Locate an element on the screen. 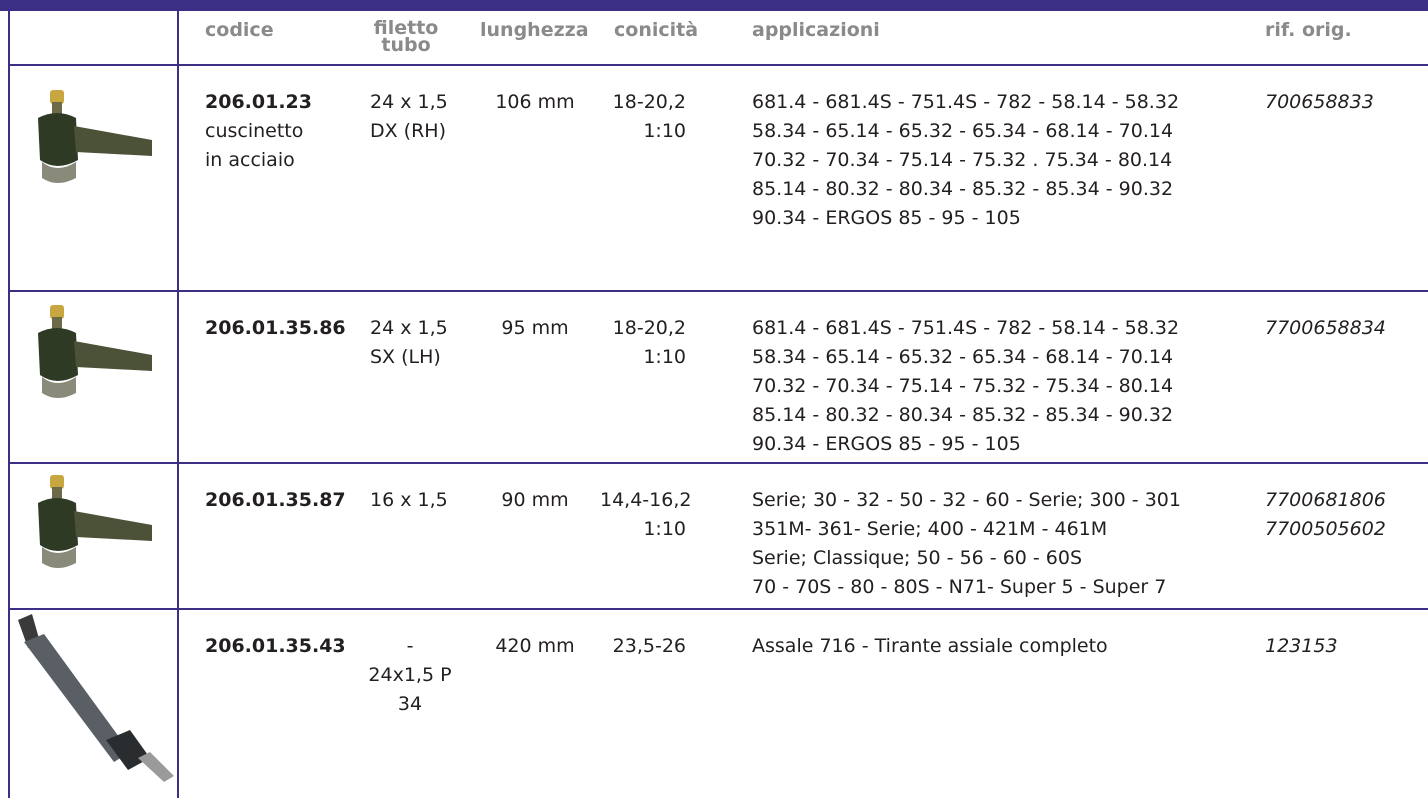 The height and width of the screenshot is (798, 1428). part-code: 206.01.35.86 is located at coordinates (275, 328).